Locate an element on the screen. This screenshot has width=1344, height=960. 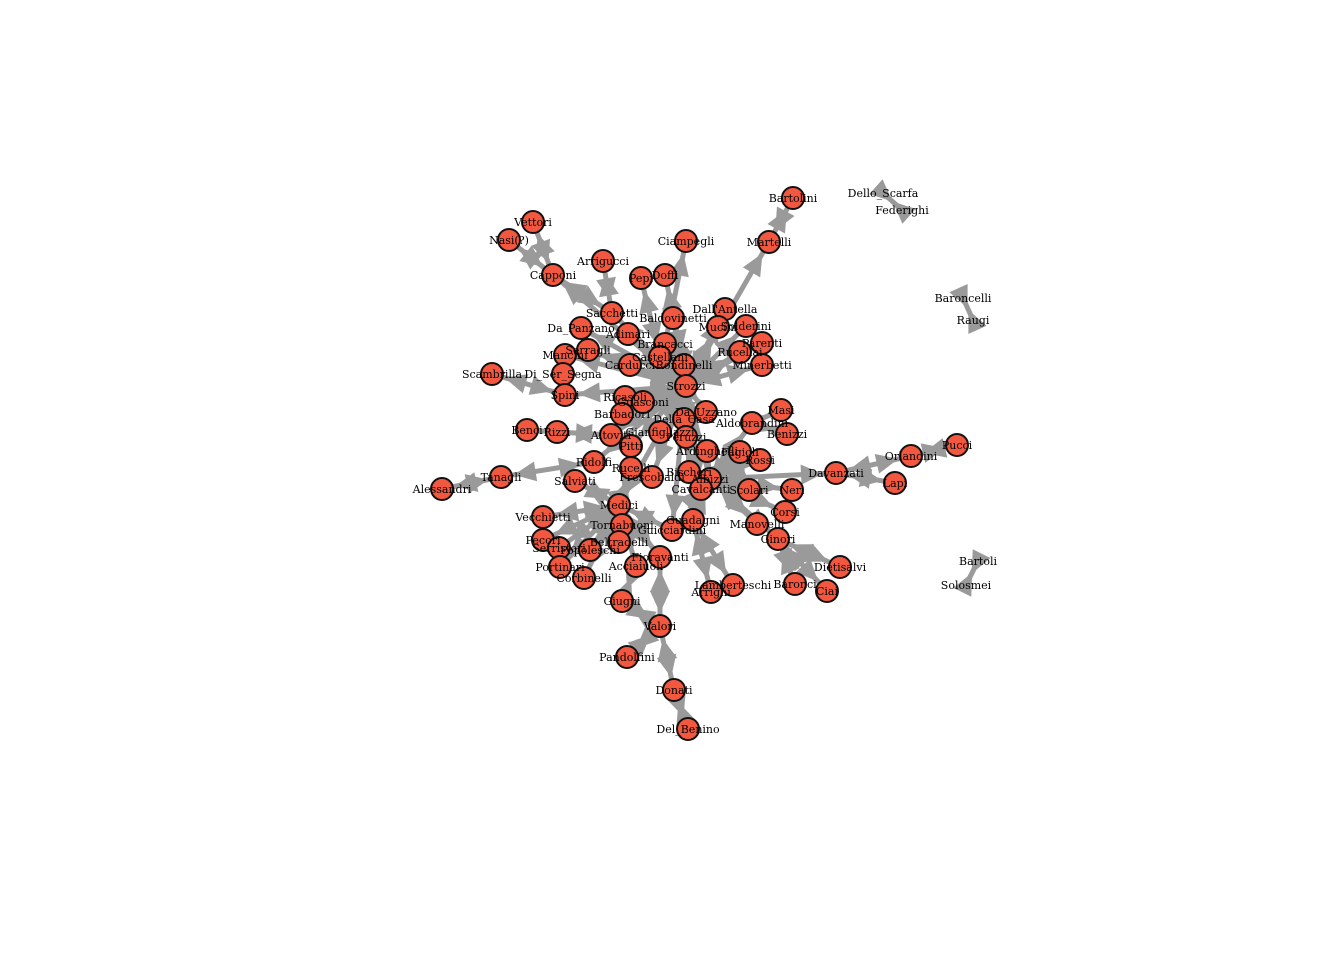
label-adimari: Adimari is located at coordinates (628, 334).